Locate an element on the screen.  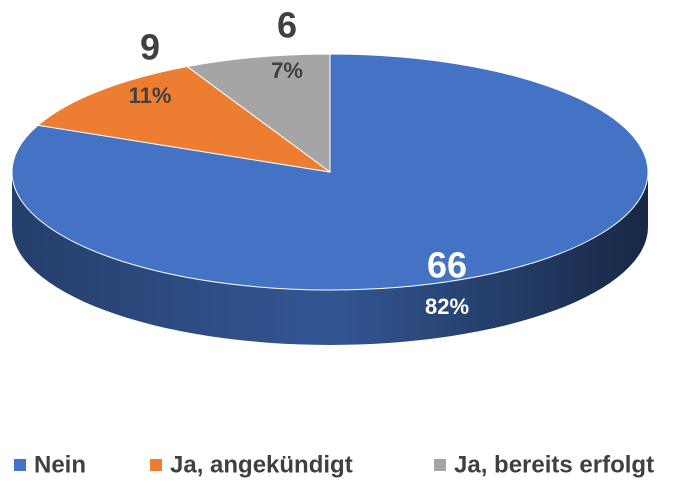
data-label: 66 is located at coordinates (447, 265).